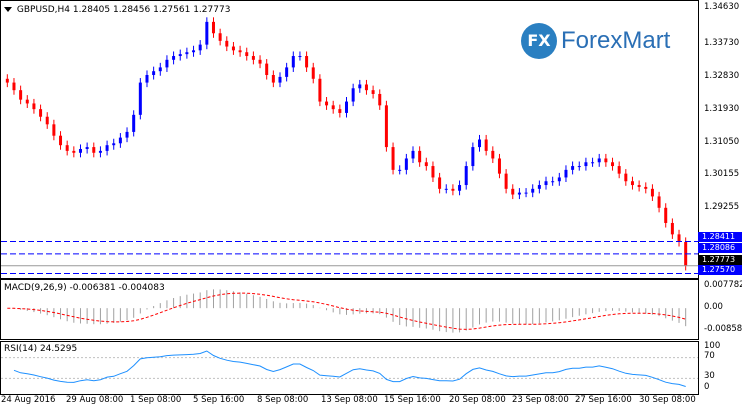 This screenshot has width=742, height=406. Describe the element at coordinates (722, 109) in the screenshot. I see `price-tick: 1.31930` at that location.